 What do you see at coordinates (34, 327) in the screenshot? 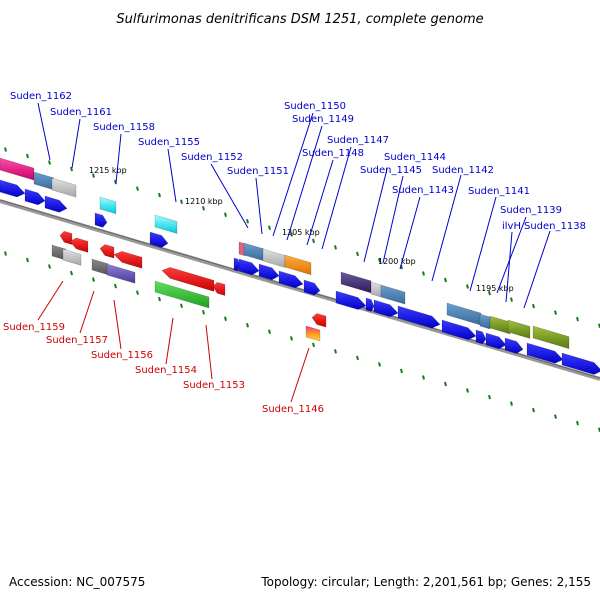
I see `gene-label-suden-1159: Suden_1159` at bounding box center [34, 327].